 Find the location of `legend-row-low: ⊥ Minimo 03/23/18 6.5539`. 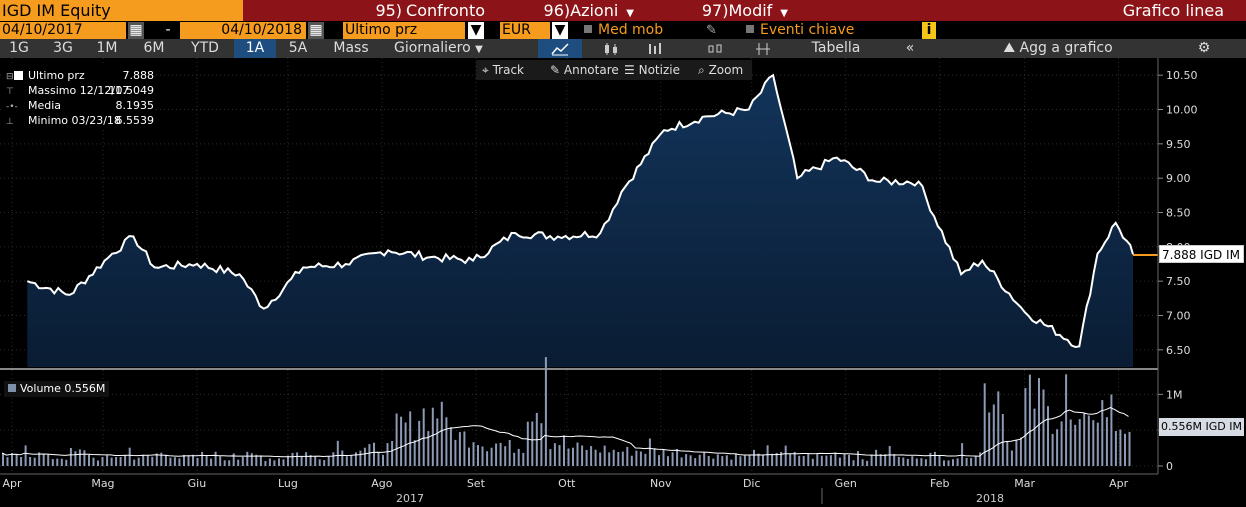

legend-row-low: ⊥ Minimo 03/23/18 6.5539 is located at coordinates (80, 120).